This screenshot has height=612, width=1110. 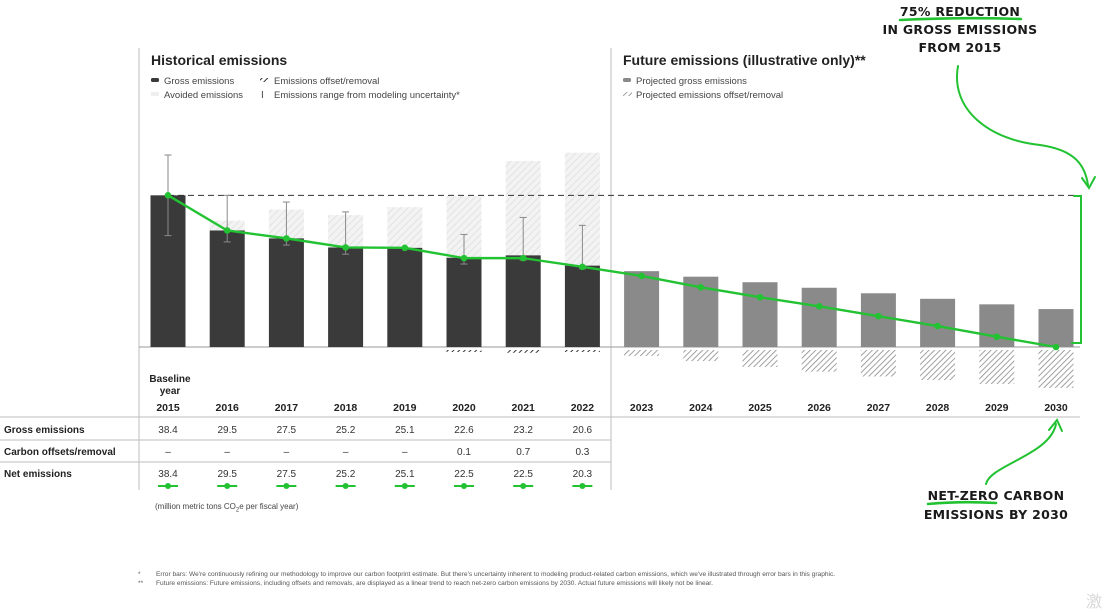 I want to click on net-point-2029, so click(x=997, y=337).